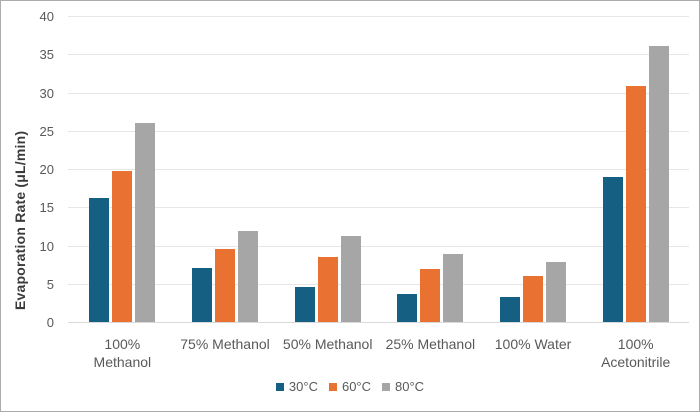  What do you see at coordinates (122, 353) in the screenshot?
I see `x-category-label: 100% Methanol` at bounding box center [122, 353].